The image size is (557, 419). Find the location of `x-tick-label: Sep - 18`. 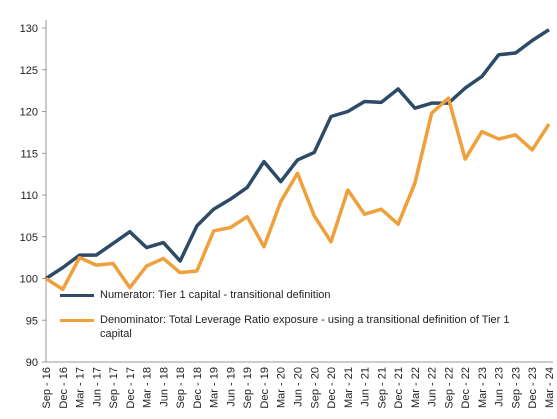

x-tick-label: Sep - 18 is located at coordinates (181, 388).